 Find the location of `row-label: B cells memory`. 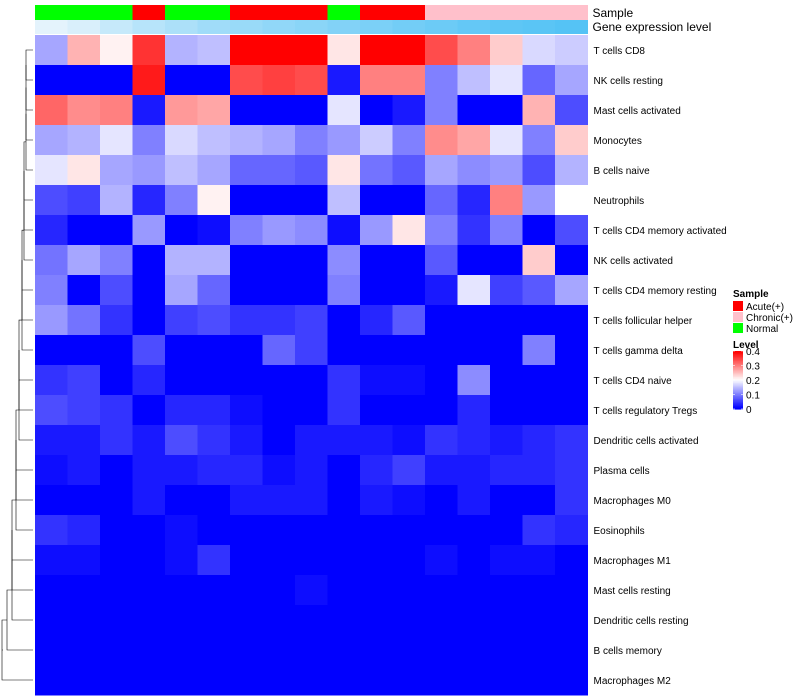

row-label: B cells memory is located at coordinates (628, 651).